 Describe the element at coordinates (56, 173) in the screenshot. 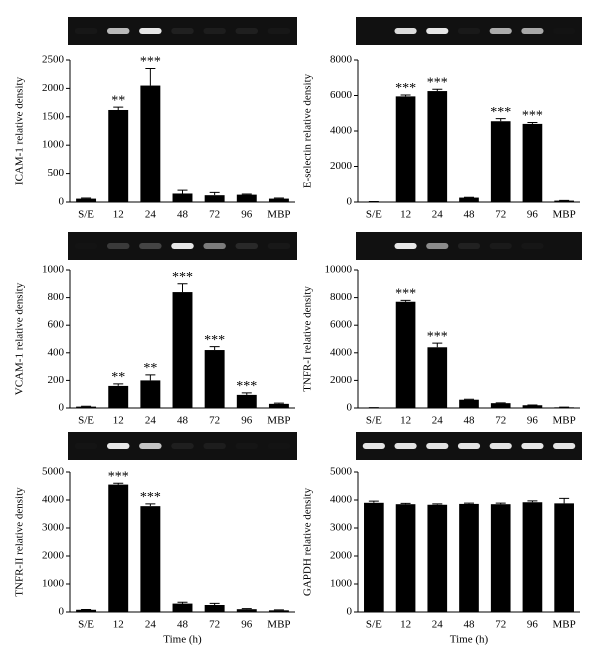

I see `y-tick-label: 500` at that location.